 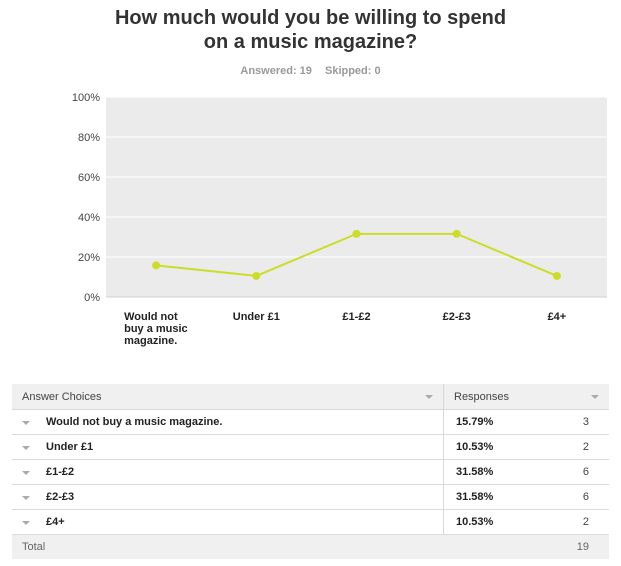 I want to click on total-count: 19, so click(x=582, y=547).